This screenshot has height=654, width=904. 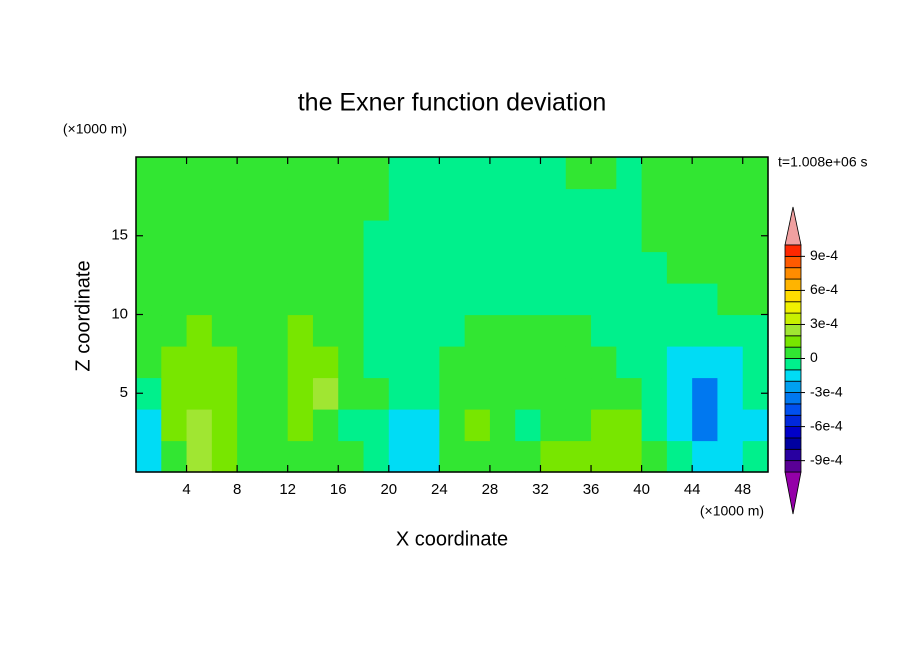 What do you see at coordinates (490, 489) in the screenshot?
I see `x-tick-label: 28` at bounding box center [490, 489].